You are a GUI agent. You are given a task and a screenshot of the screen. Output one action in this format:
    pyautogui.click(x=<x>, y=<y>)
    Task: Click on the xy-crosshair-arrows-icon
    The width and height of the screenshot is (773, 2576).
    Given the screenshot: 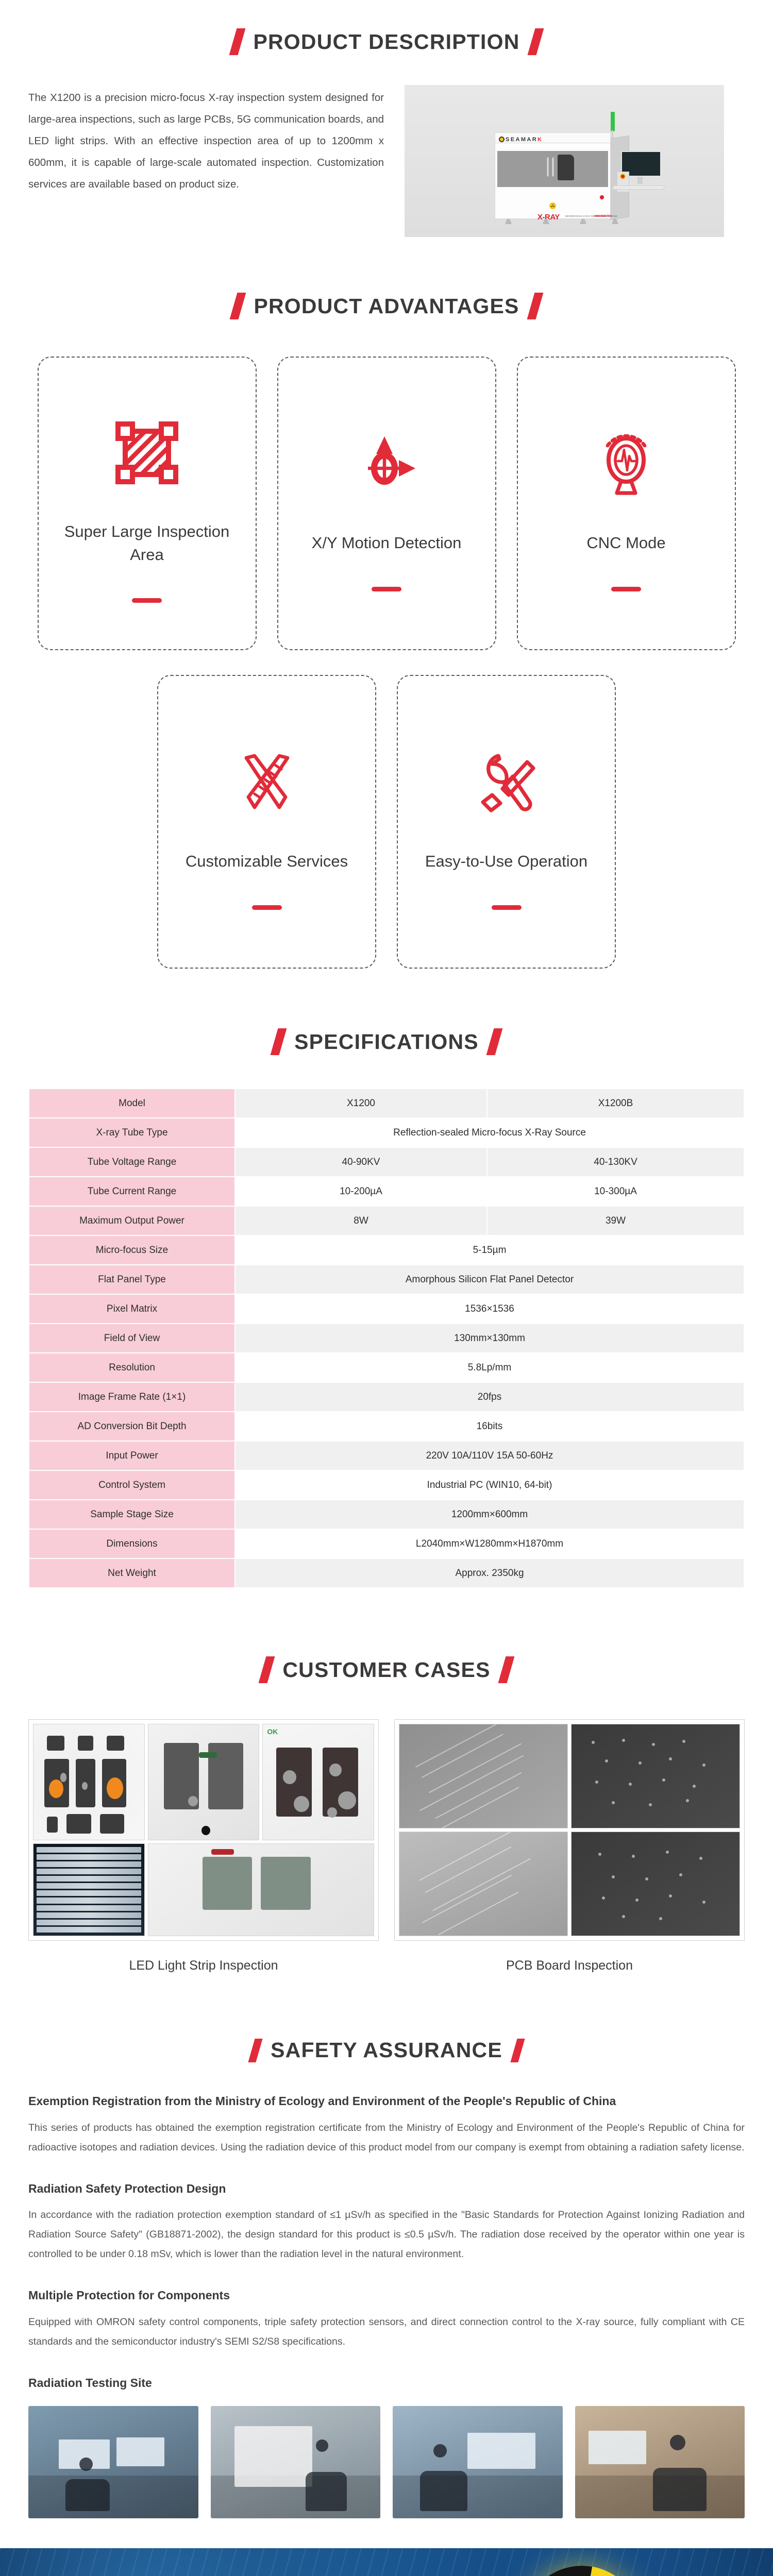 What is the action you would take?
    pyautogui.click(x=386, y=464)
    